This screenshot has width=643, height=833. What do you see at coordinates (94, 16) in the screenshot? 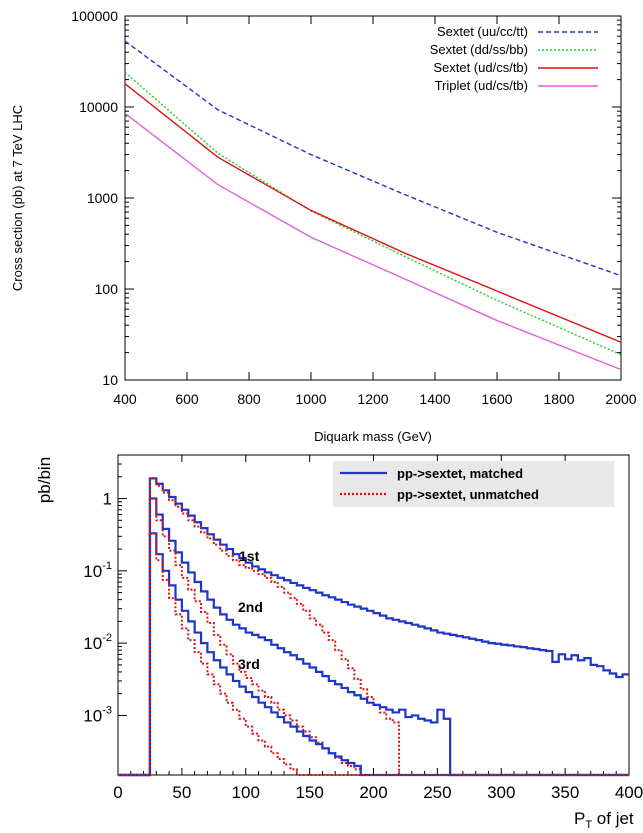
I see `top-y-tick-label: 100000` at bounding box center [94, 16].